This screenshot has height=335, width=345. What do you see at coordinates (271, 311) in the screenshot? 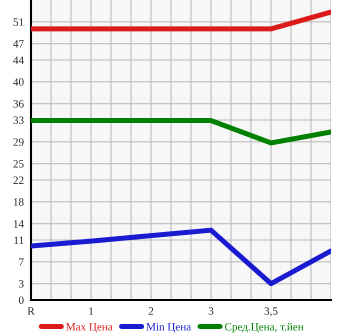
I see `x-tick-label: 3,5` at bounding box center [271, 311].